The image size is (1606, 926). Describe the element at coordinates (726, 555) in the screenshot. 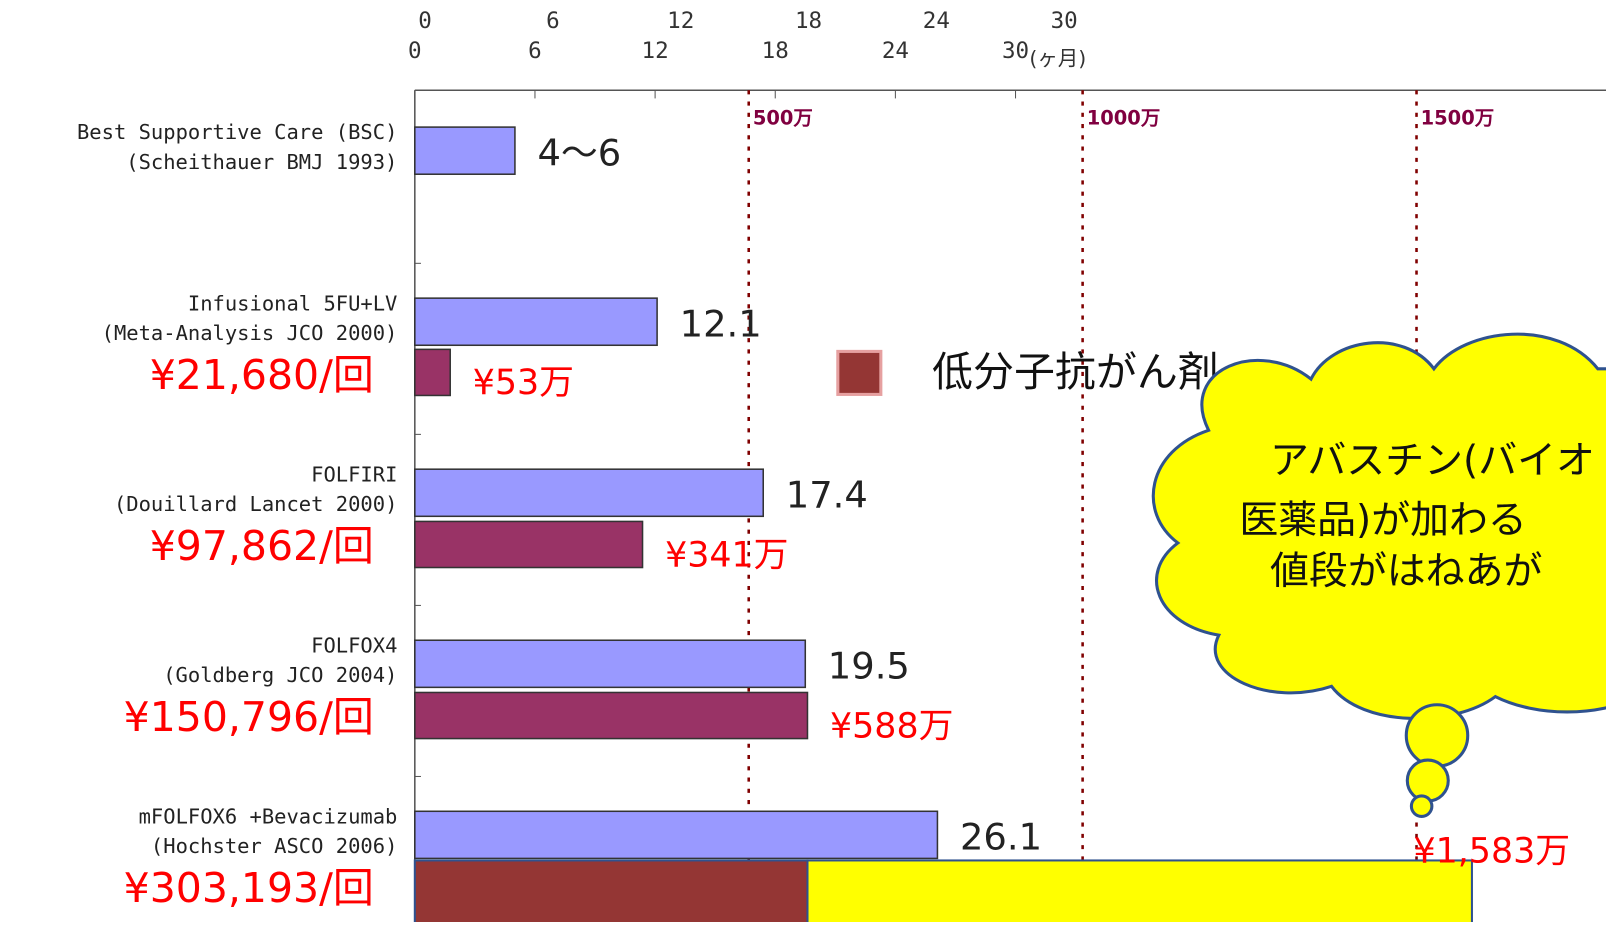

I see `cost-label: ¥341万` at that location.